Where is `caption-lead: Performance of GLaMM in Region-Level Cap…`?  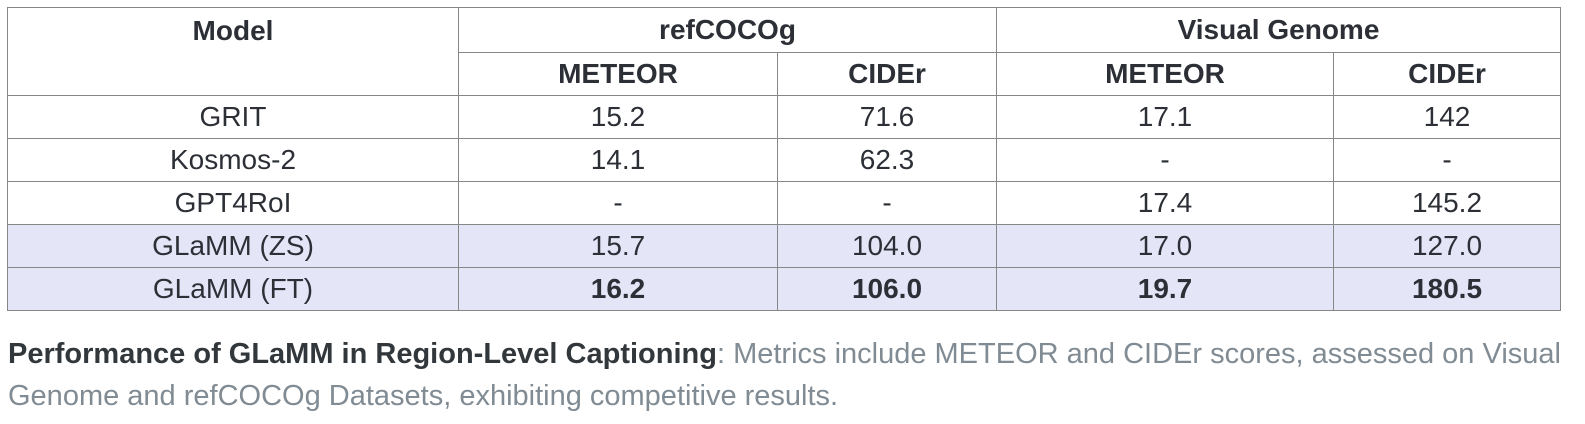
caption-lead: Performance of GLaMM in Region-Level Cap… is located at coordinates (362, 354).